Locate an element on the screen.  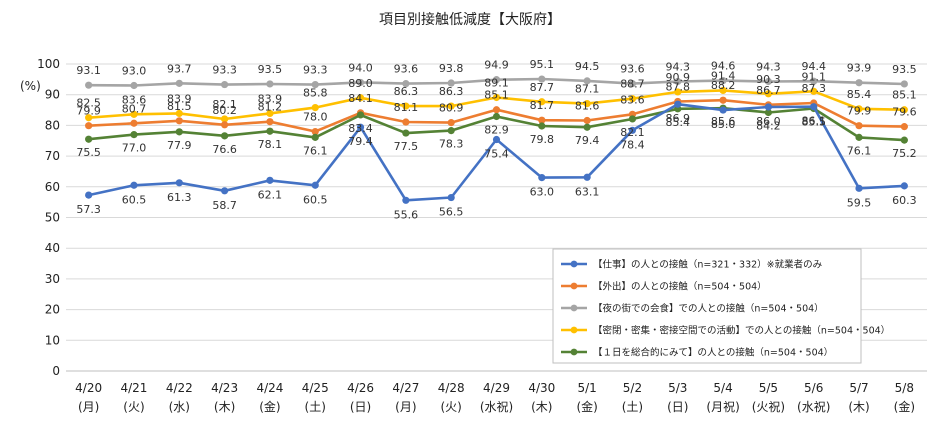
legend-swatch-marker is located at coordinates (574, 264).